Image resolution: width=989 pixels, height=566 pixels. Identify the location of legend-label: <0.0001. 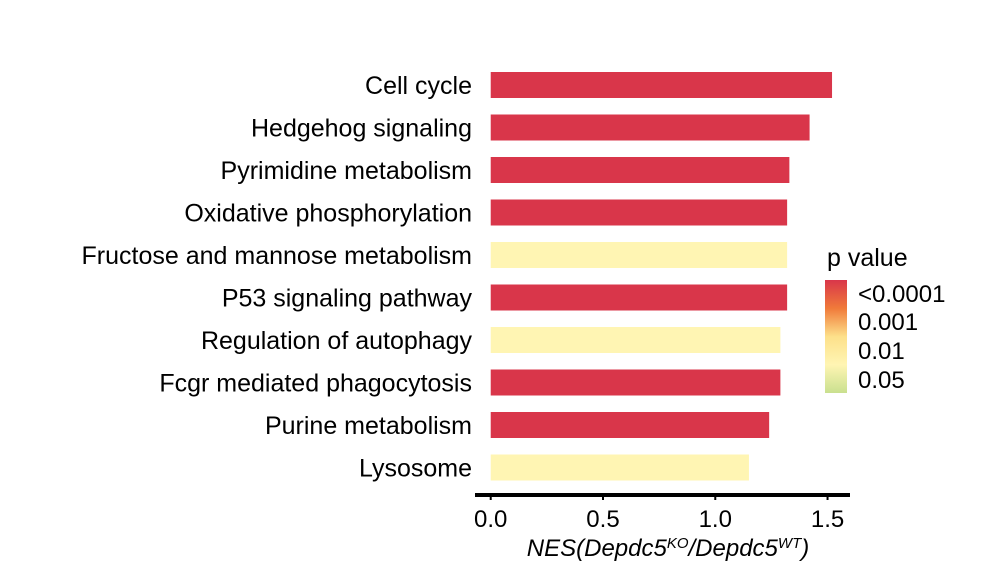
(901, 294).